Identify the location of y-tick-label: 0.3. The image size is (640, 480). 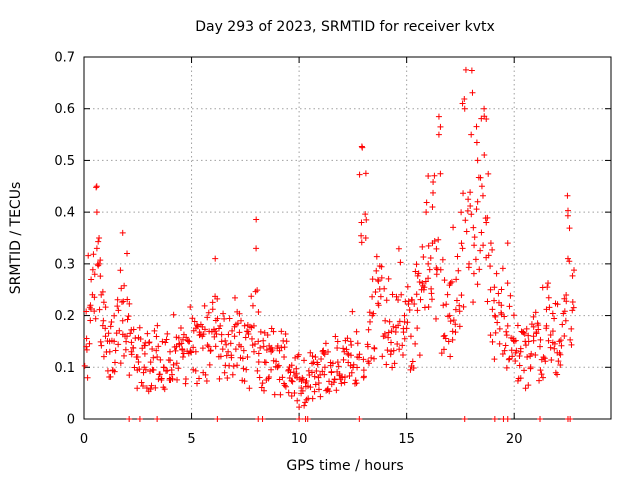
(64, 264).